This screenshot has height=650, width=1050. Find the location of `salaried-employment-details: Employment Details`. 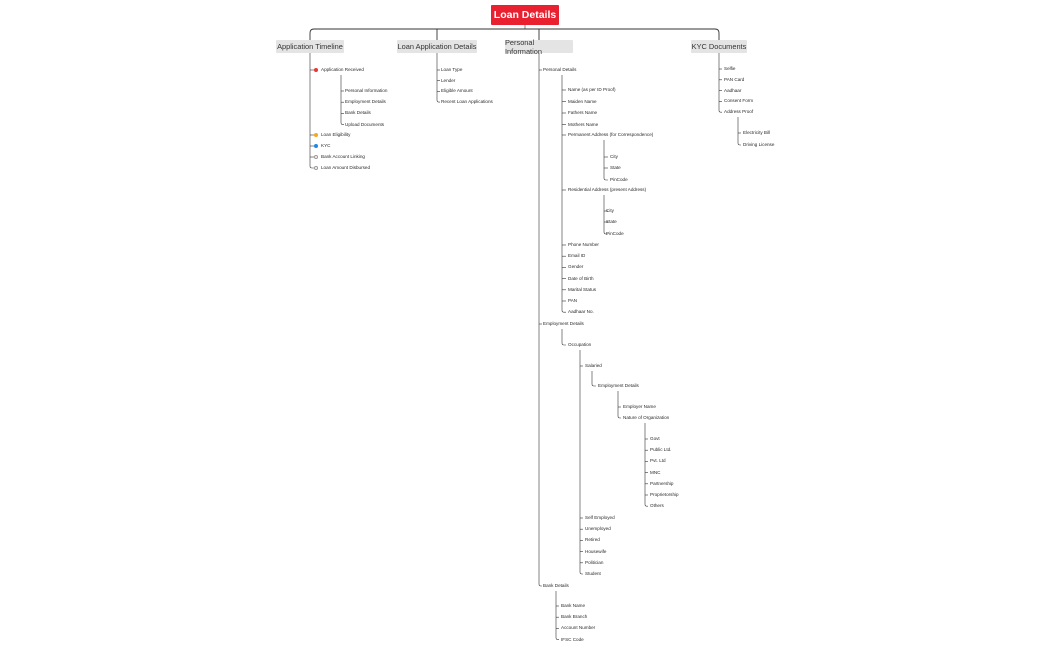

salaried-employment-details: Employment Details is located at coordinates (618, 385).